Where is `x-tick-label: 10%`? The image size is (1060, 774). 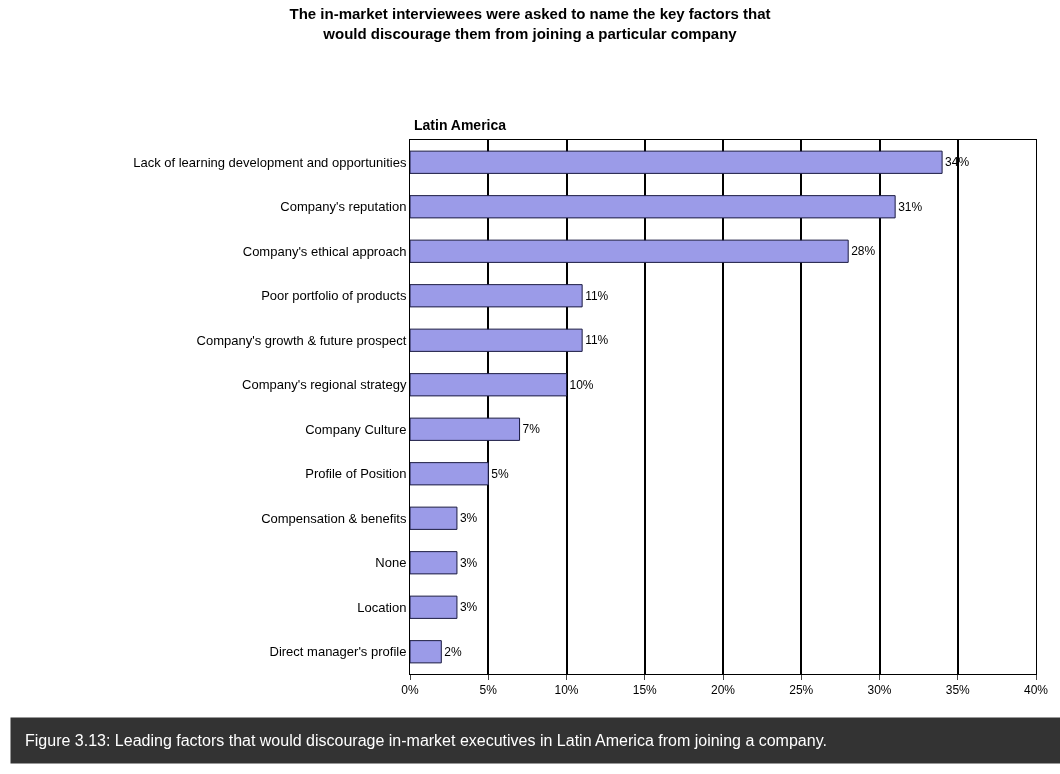 x-tick-label: 10% is located at coordinates (566, 690).